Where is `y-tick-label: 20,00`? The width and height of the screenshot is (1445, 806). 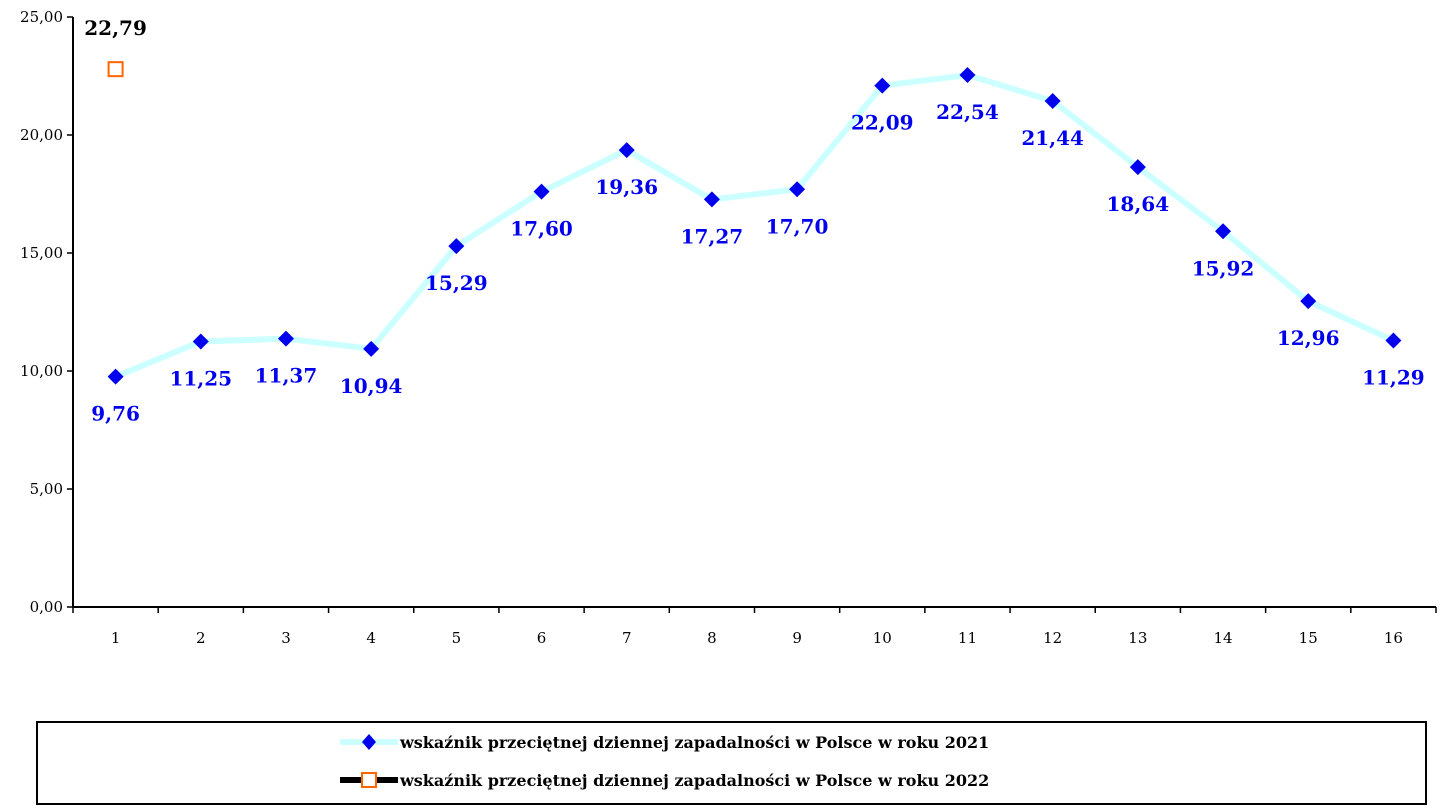
y-tick-label: 20,00 is located at coordinates (41, 135).